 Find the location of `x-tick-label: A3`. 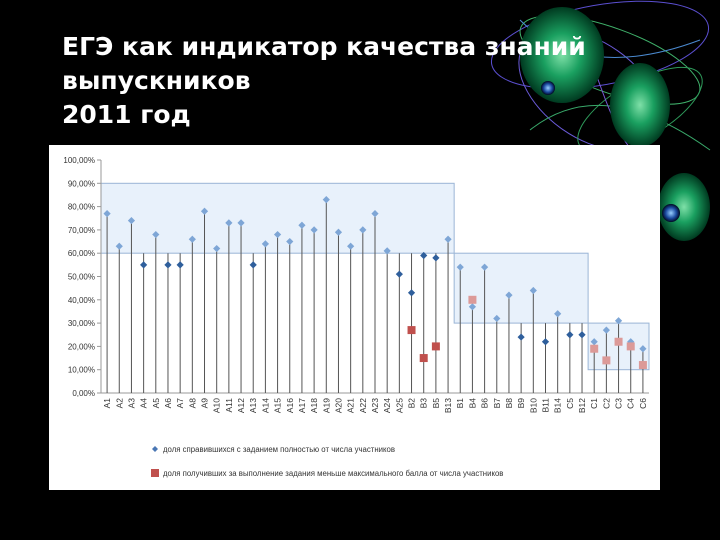

x-tick-label: A3 is located at coordinates (131, 403).